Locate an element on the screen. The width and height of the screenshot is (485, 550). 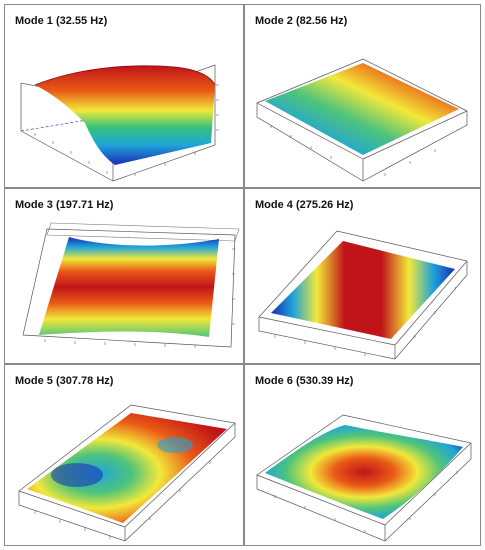
mode-4-box is located at coordinates (363, 295).